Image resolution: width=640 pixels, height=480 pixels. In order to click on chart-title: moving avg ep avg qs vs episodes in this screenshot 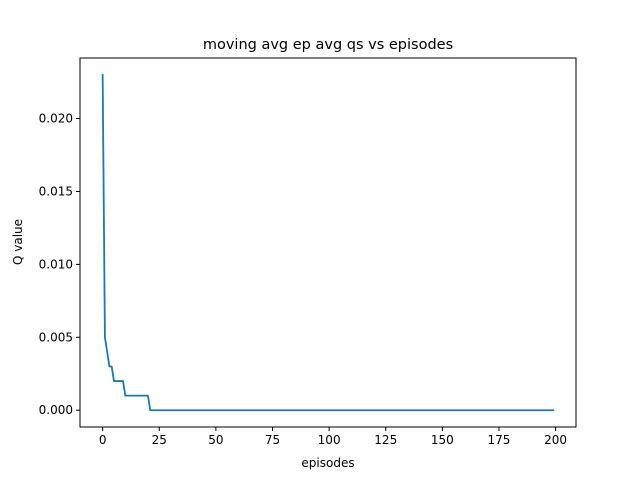, I will do `click(328, 45)`.